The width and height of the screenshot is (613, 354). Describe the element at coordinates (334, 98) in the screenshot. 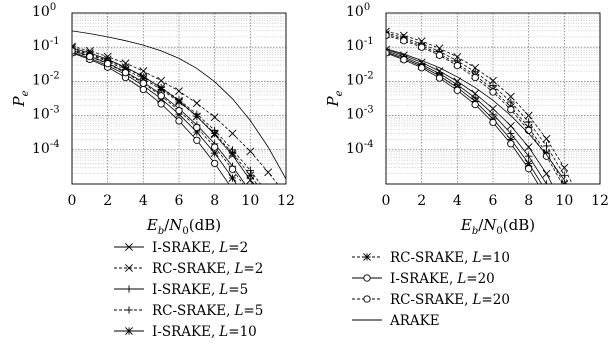

I see `y-axis-label: Pe` at that location.